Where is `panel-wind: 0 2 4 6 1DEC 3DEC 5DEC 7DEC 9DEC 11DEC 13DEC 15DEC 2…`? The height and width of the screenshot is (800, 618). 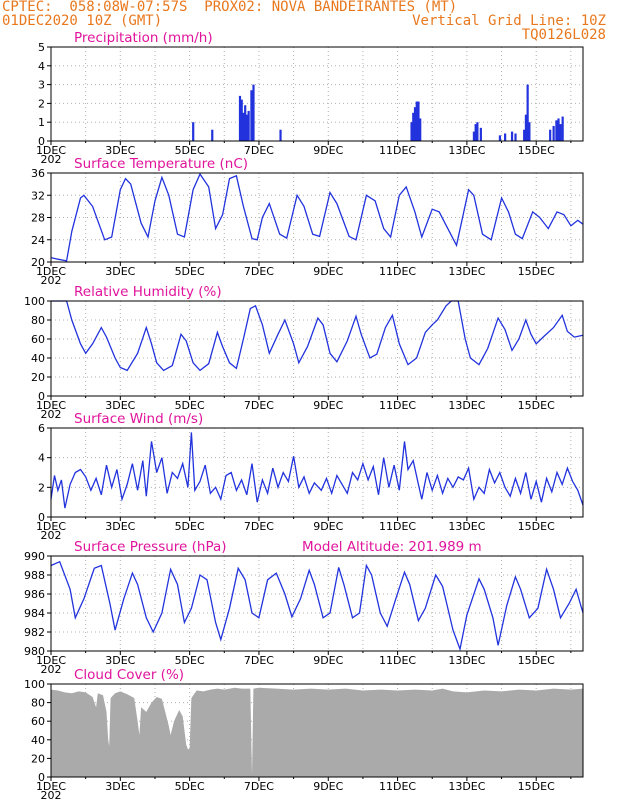 panel-wind: 0 2 4 6 1DEC 3DEC 5DEC 7DEC 9DEC 11DEC 13DEC 15DEC 2… is located at coordinates (310, 476).